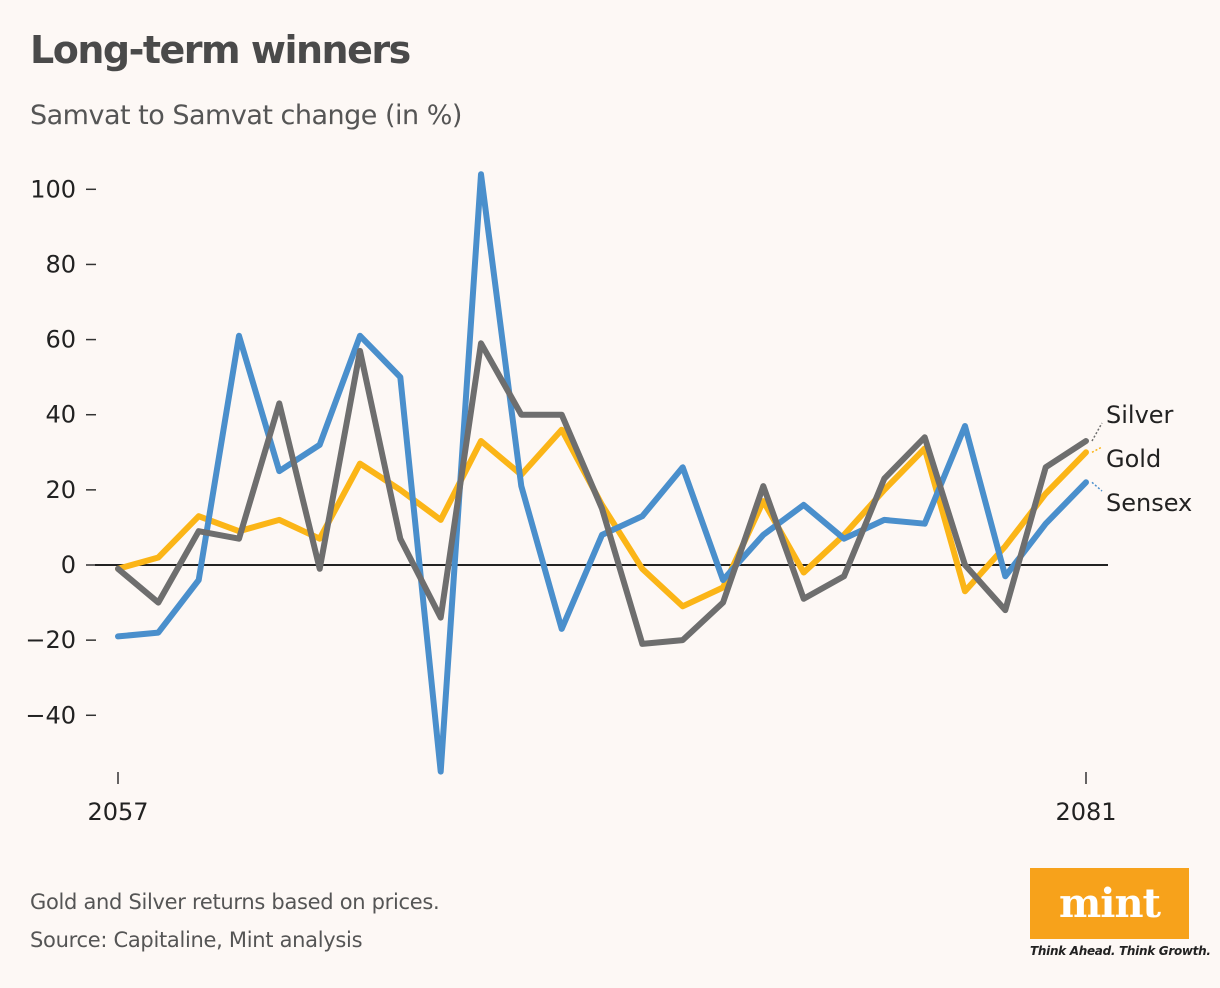  What do you see at coordinates (1140, 415) in the screenshot?
I see `series-label-silver: Silver` at bounding box center [1140, 415].